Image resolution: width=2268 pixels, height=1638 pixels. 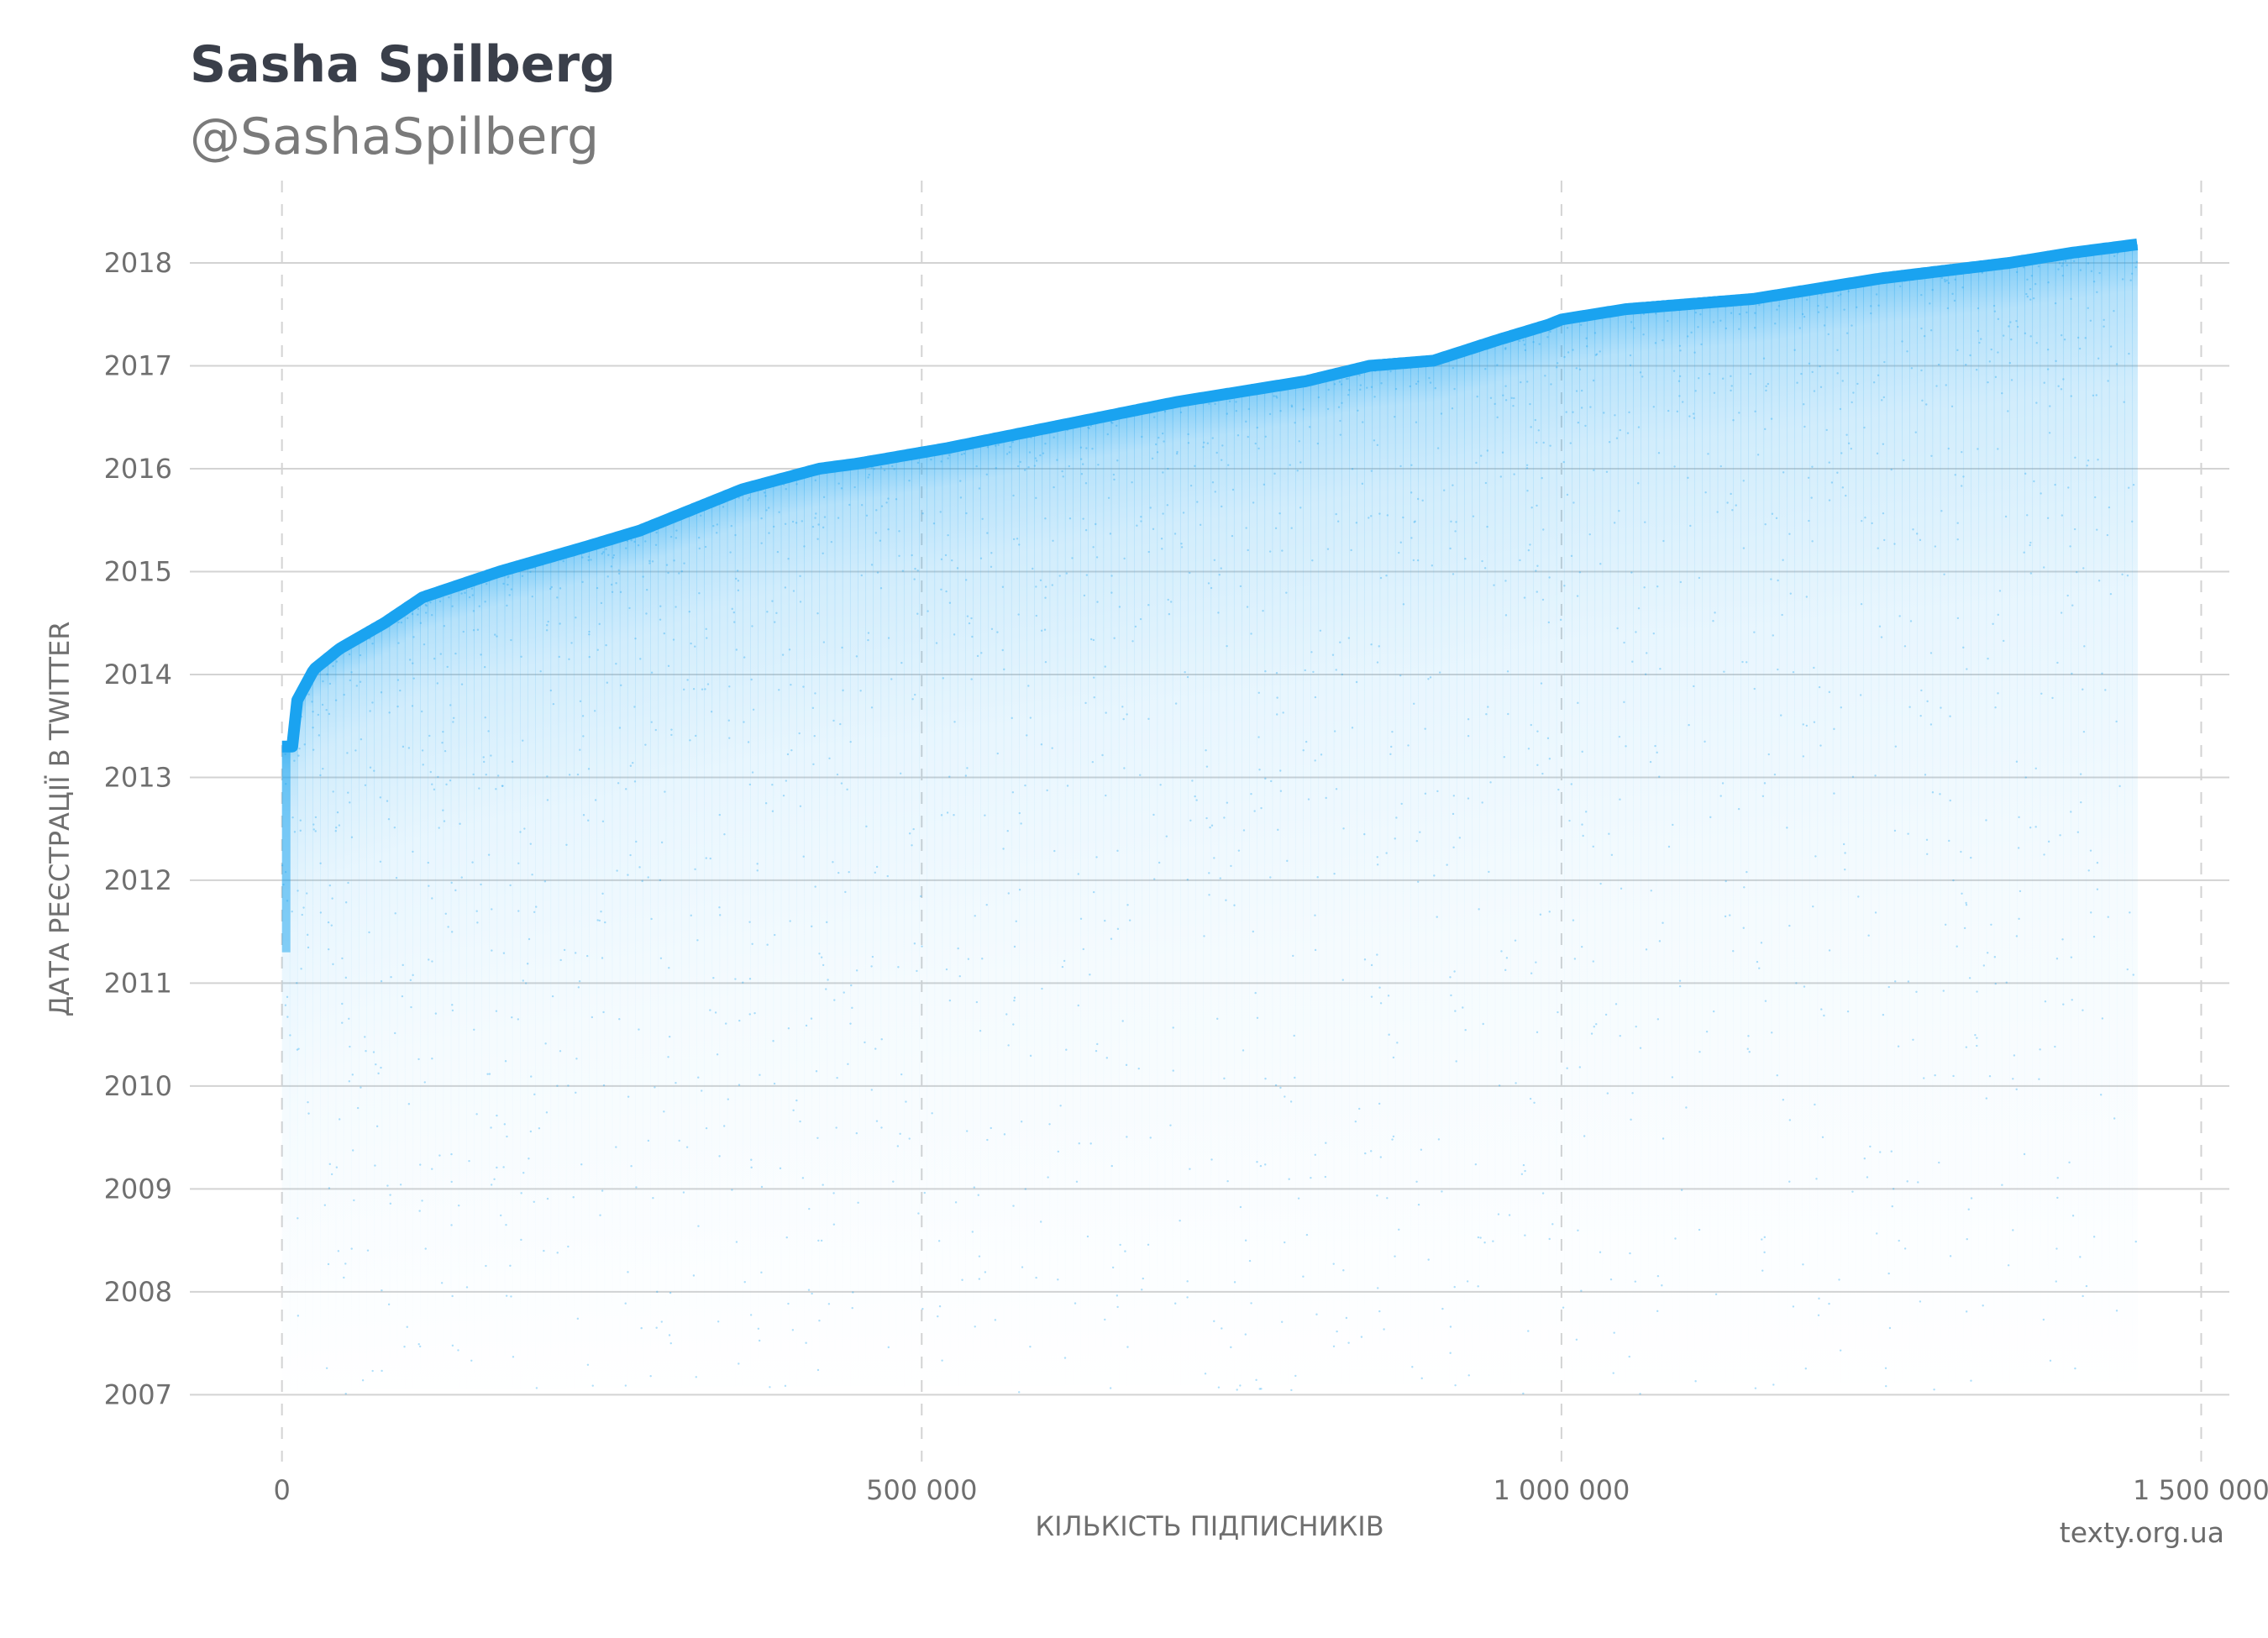 What do you see at coordinates (138, 1394) in the screenshot?
I see `y-tick-label: 2007` at bounding box center [138, 1394].